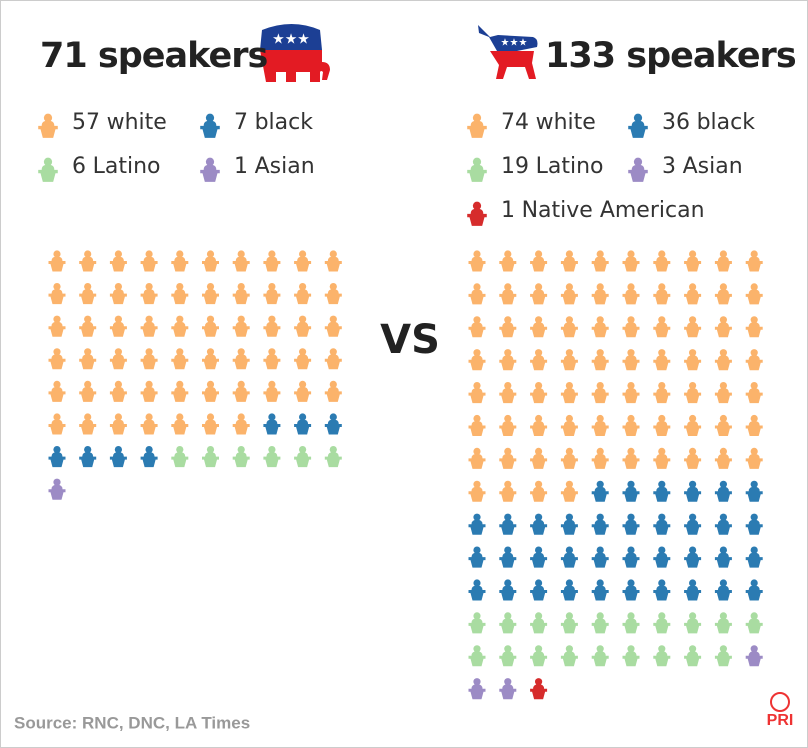 This screenshot has height=748, width=808. What do you see at coordinates (676, 122) in the screenshot?
I see `legend-value: 36` at bounding box center [676, 122].